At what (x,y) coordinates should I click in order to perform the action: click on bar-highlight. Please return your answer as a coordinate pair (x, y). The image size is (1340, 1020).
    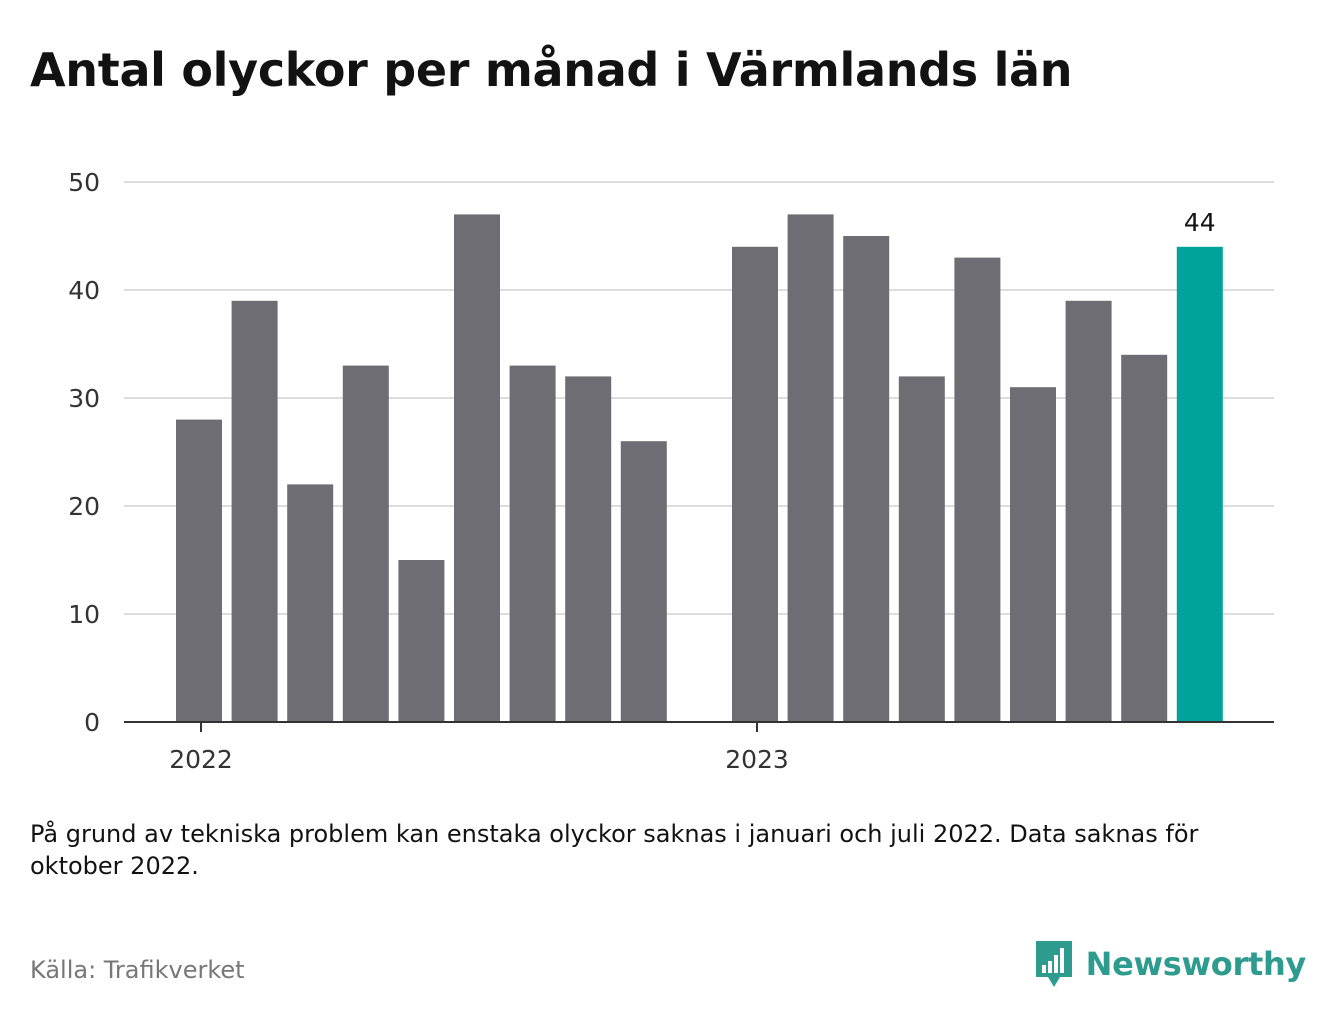
    Looking at the image, I should click on (1199, 484).